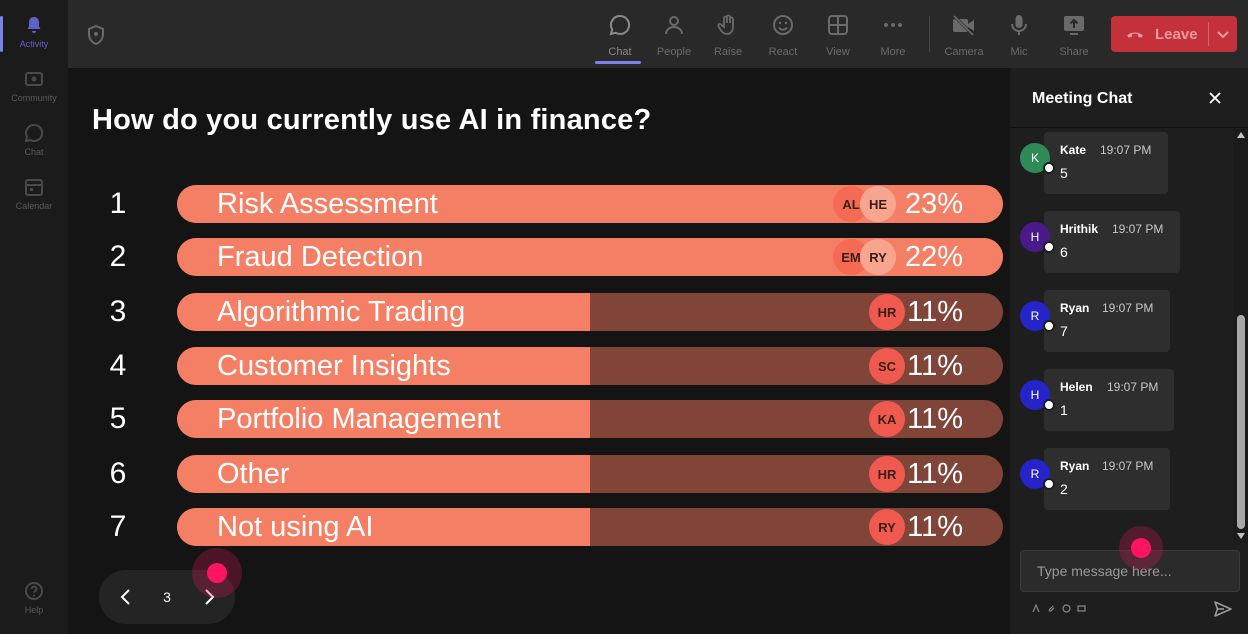 Image resolution: width=1248 pixels, height=634 pixels. I want to click on emoji-icon, so click(1066, 608).